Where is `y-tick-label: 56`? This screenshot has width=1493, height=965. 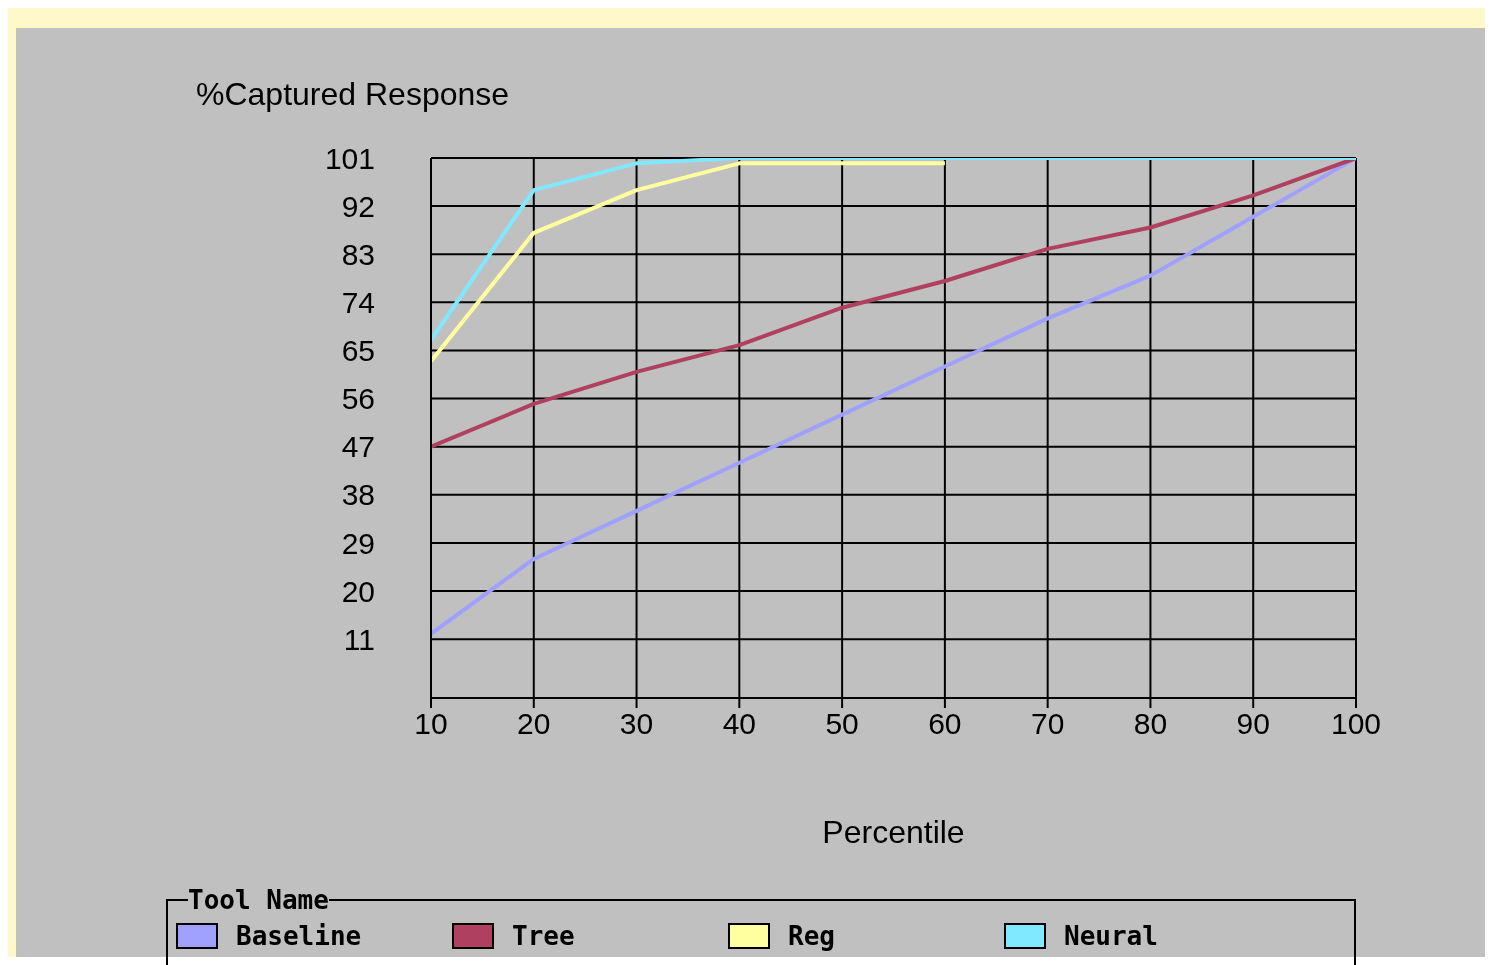
y-tick-label: 56 is located at coordinates (358, 399).